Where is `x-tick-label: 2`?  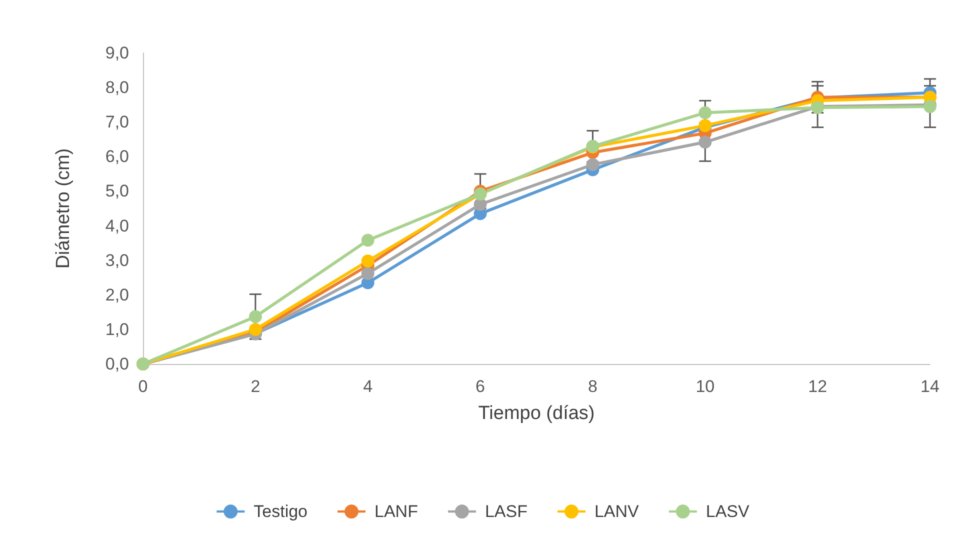
x-tick-label: 2 is located at coordinates (255, 386).